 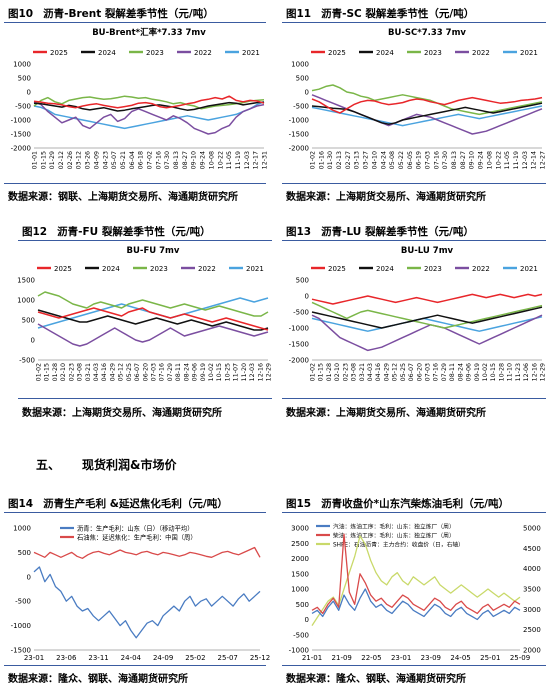 What do you see at coordinates (380, 14) in the screenshot?
I see `figure-title: 图11 沥青-SC 裂解差季节性（元/吨）` at bounding box center [380, 14].